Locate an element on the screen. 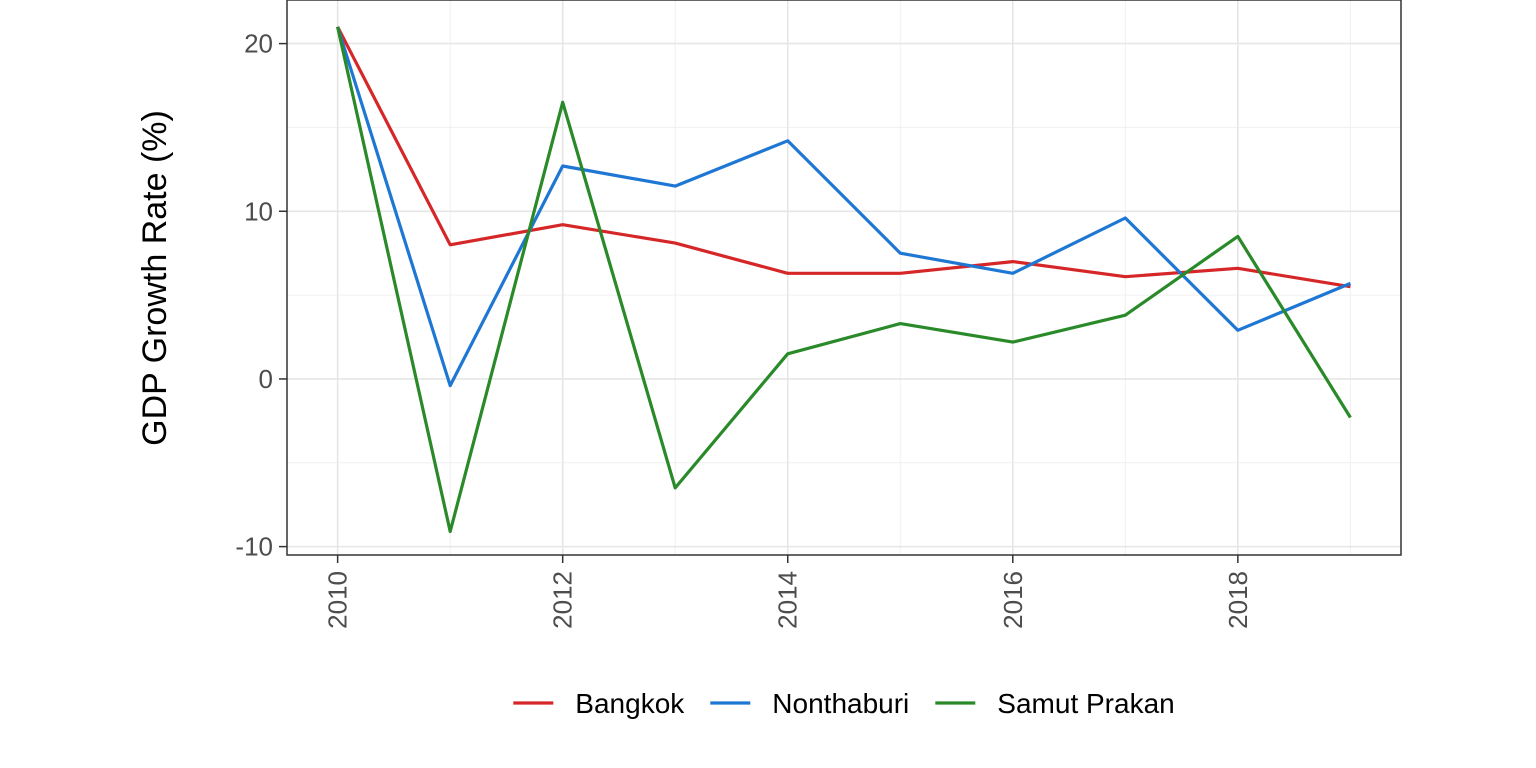 This screenshot has height=768, width=1536. x-tick-label: 2018 is located at coordinates (1238, 600).